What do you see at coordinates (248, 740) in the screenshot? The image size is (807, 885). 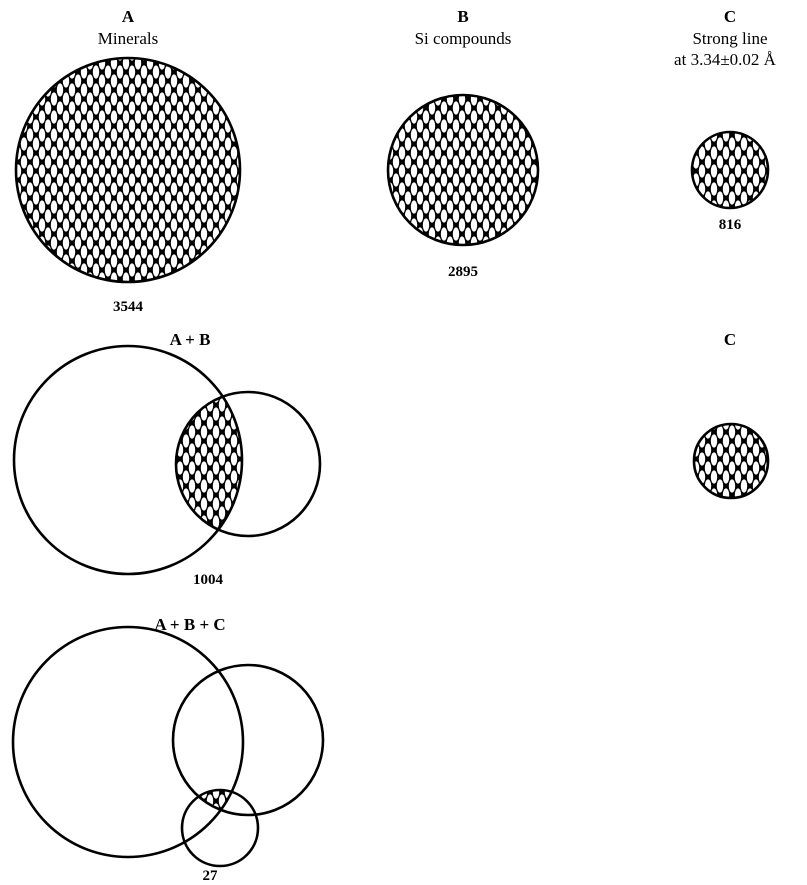 I see `a-plus-b-plus-c-circle-b` at bounding box center [248, 740].